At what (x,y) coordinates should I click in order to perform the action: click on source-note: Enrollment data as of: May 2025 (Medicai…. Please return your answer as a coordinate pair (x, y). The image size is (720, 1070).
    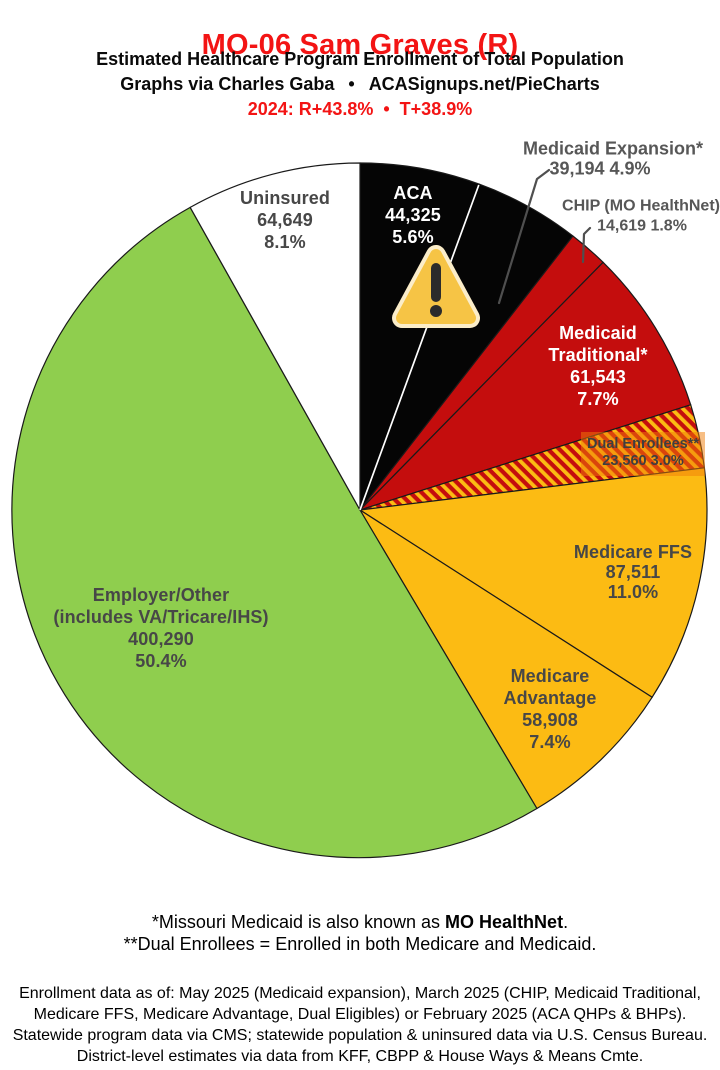
    Looking at the image, I should click on (360, 1025).